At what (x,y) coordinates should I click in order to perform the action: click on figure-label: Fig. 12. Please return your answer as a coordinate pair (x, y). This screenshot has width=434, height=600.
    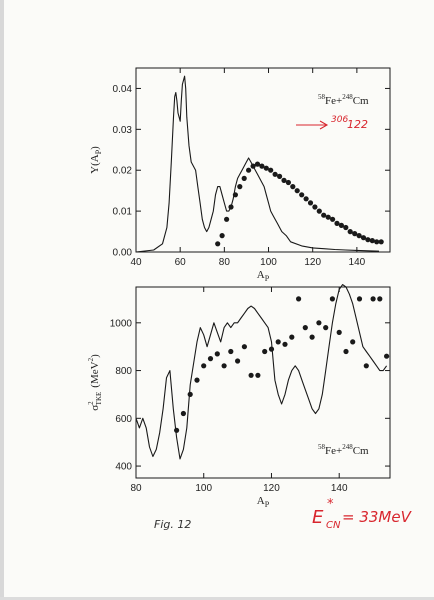
    Looking at the image, I should click on (172, 524).